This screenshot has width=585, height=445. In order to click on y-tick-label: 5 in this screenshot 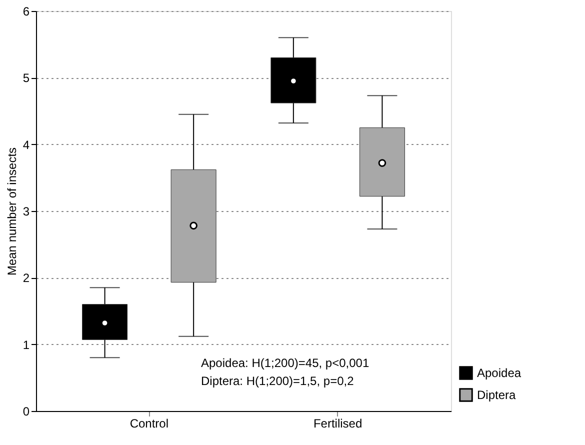, I will do `click(26, 78)`.